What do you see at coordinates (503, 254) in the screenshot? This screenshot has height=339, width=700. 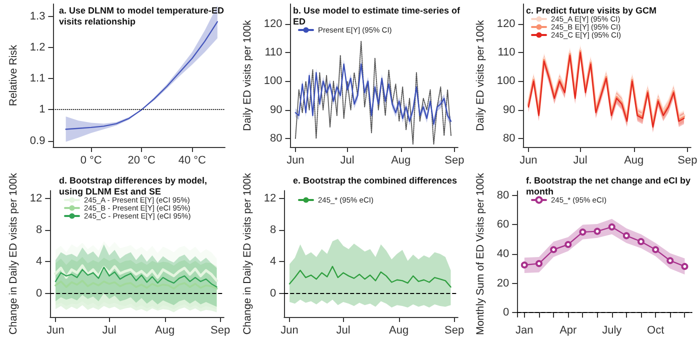 I see `y-tick-label: 40` at bounding box center [503, 254].